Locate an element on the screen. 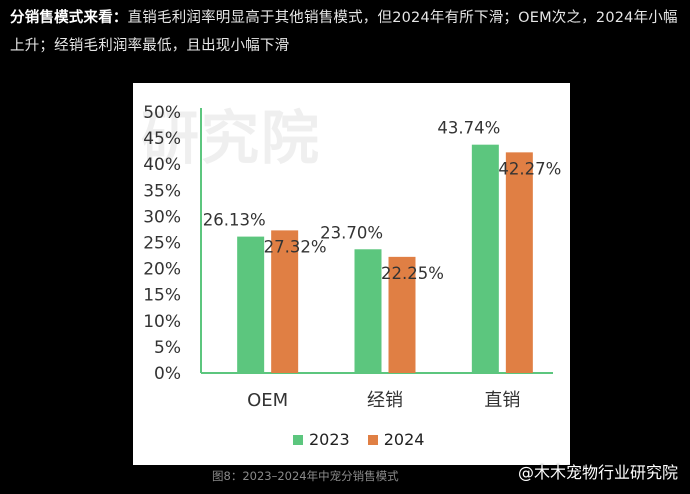 This screenshot has width=690, height=494. legend-swatch-2023 is located at coordinates (298, 440).